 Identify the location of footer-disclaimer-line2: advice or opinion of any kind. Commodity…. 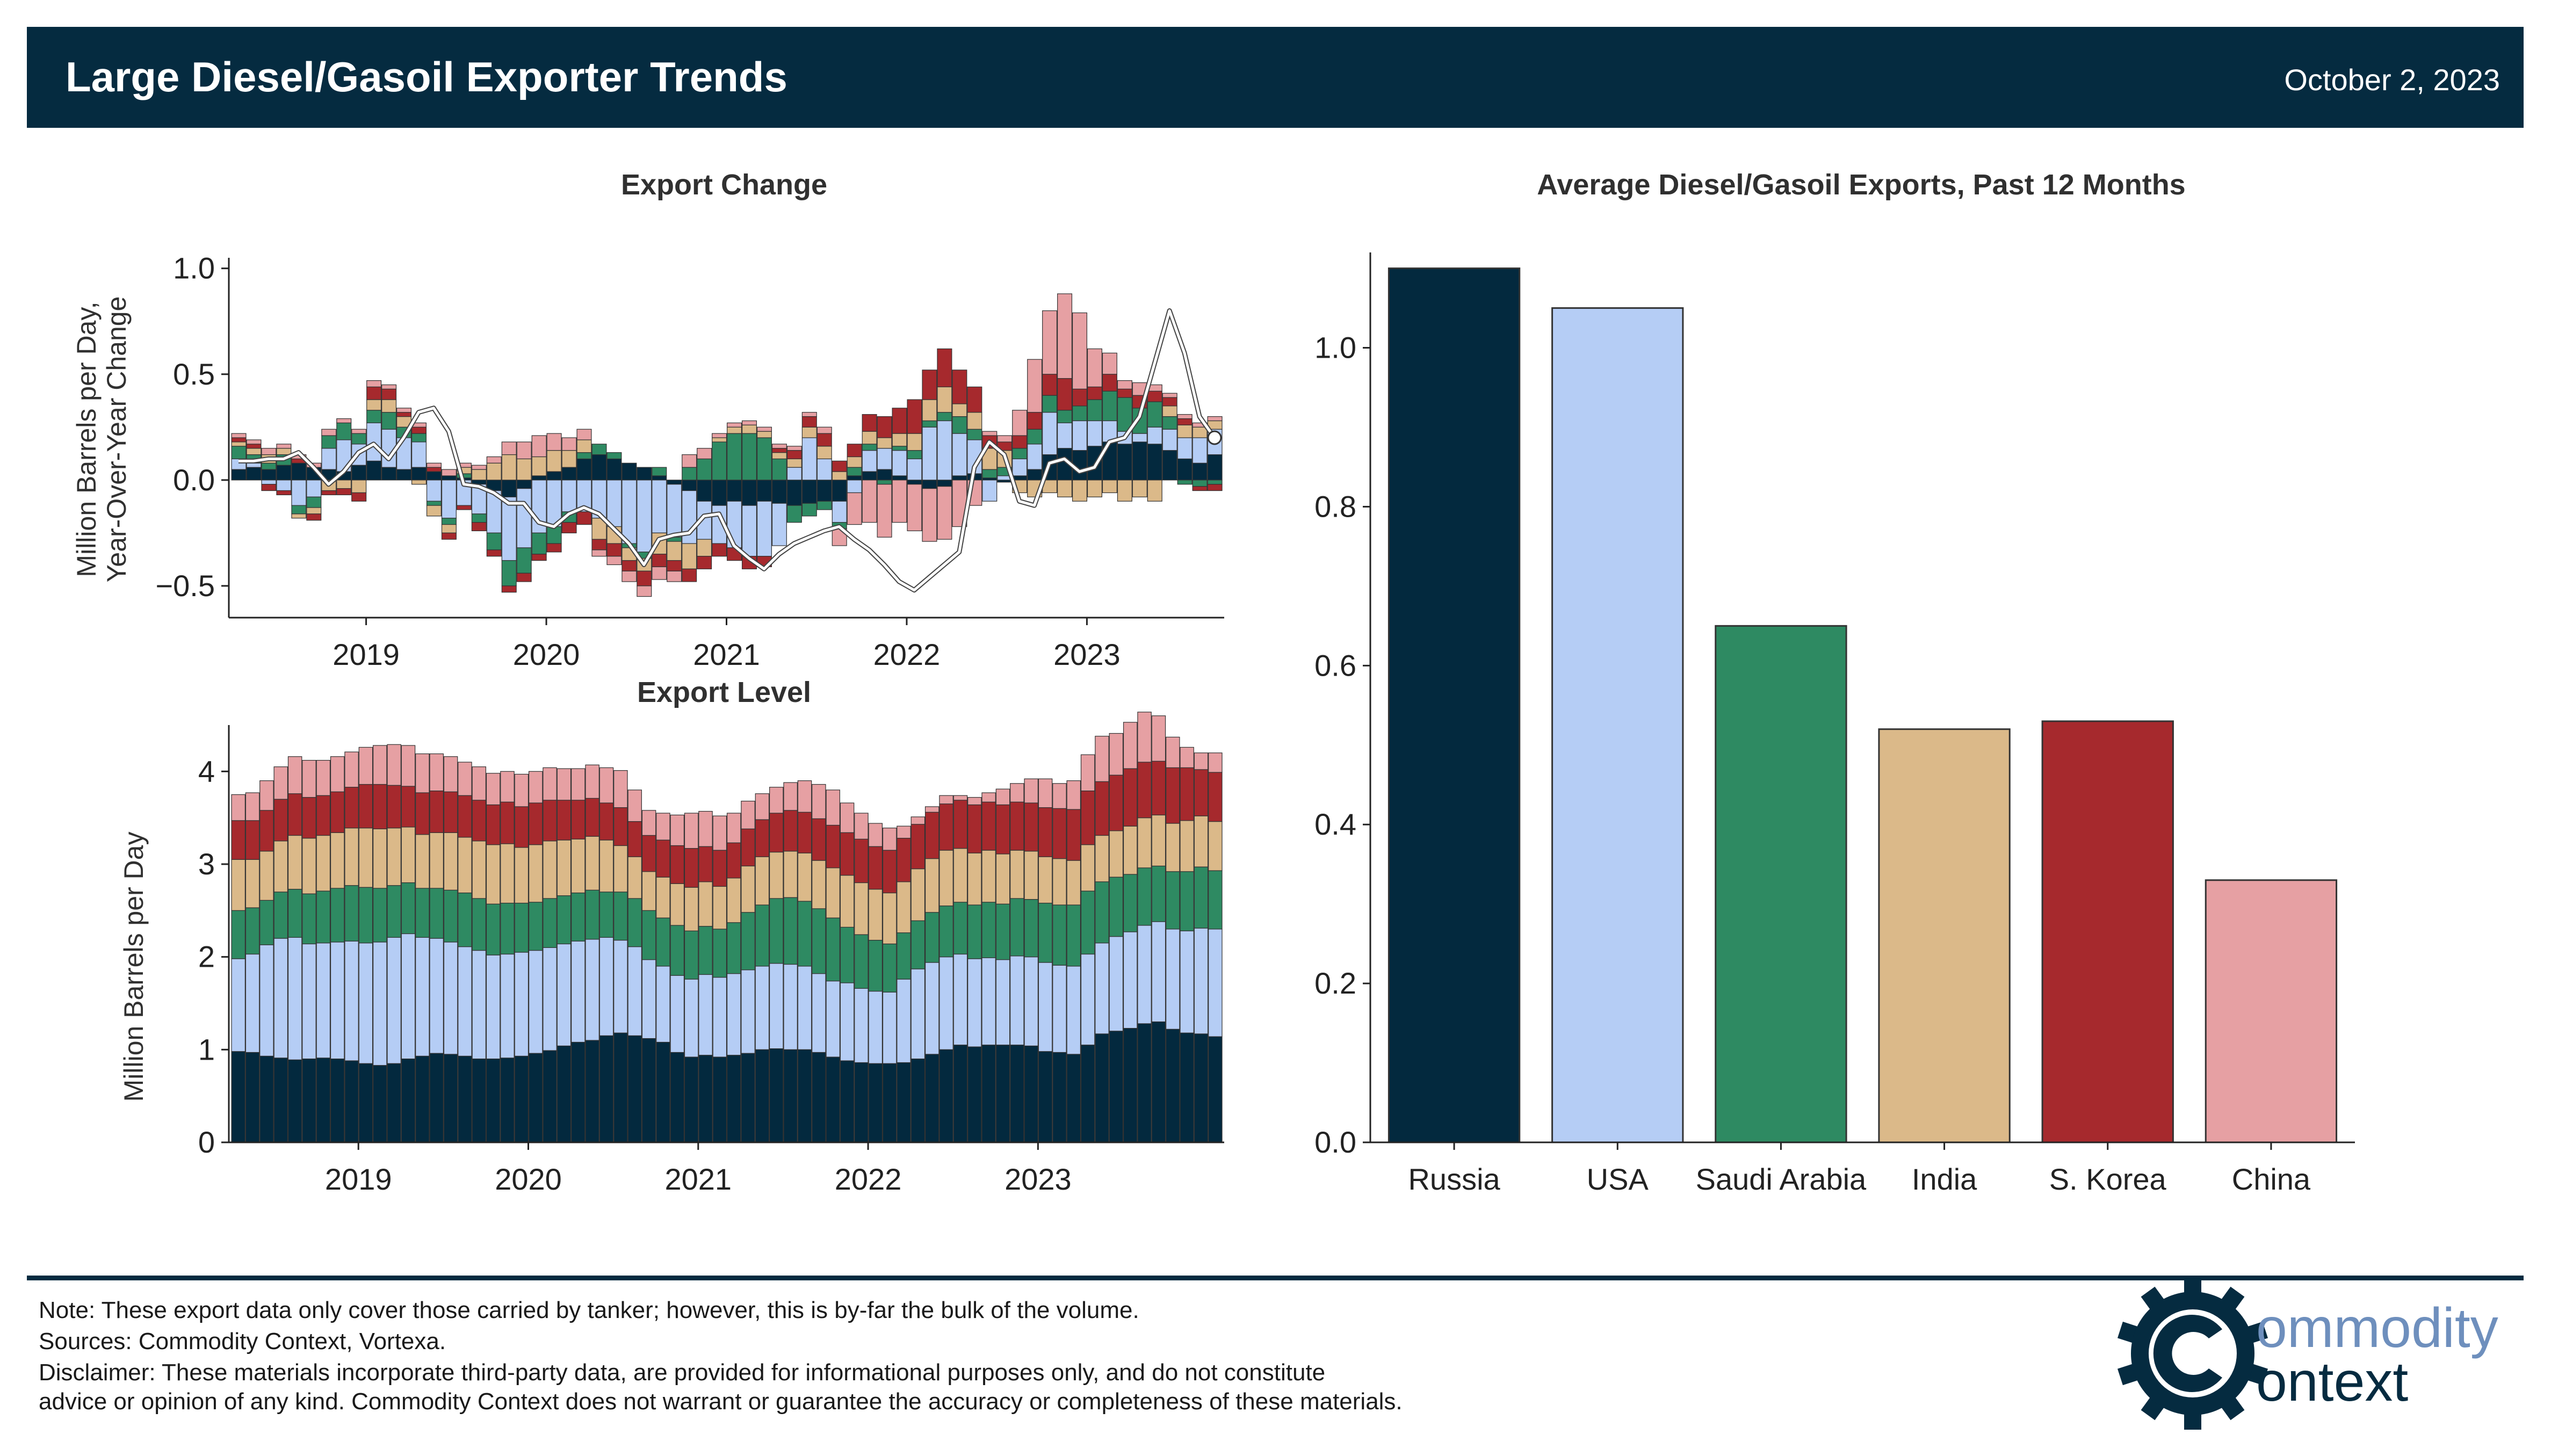
(721, 1401).